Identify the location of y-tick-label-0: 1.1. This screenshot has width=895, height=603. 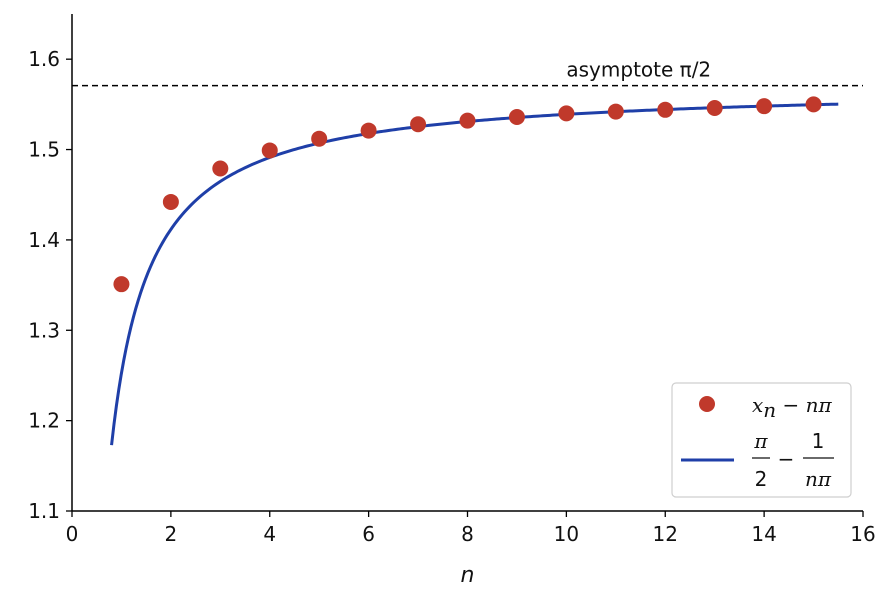
(44, 511).